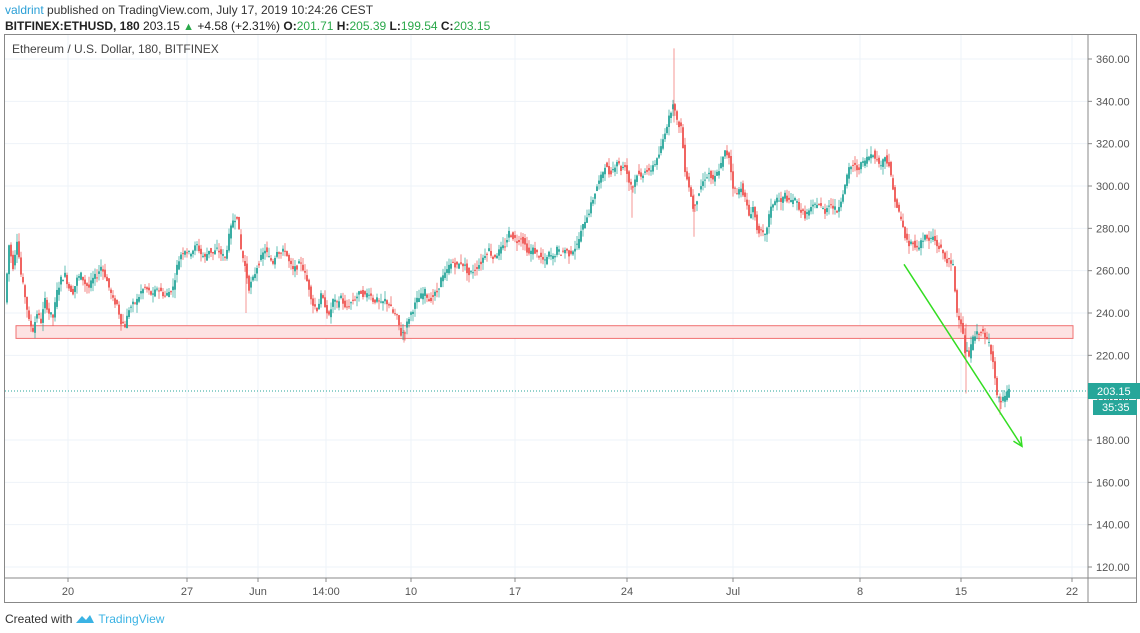  I want to click on high-label: H:, so click(343, 26).